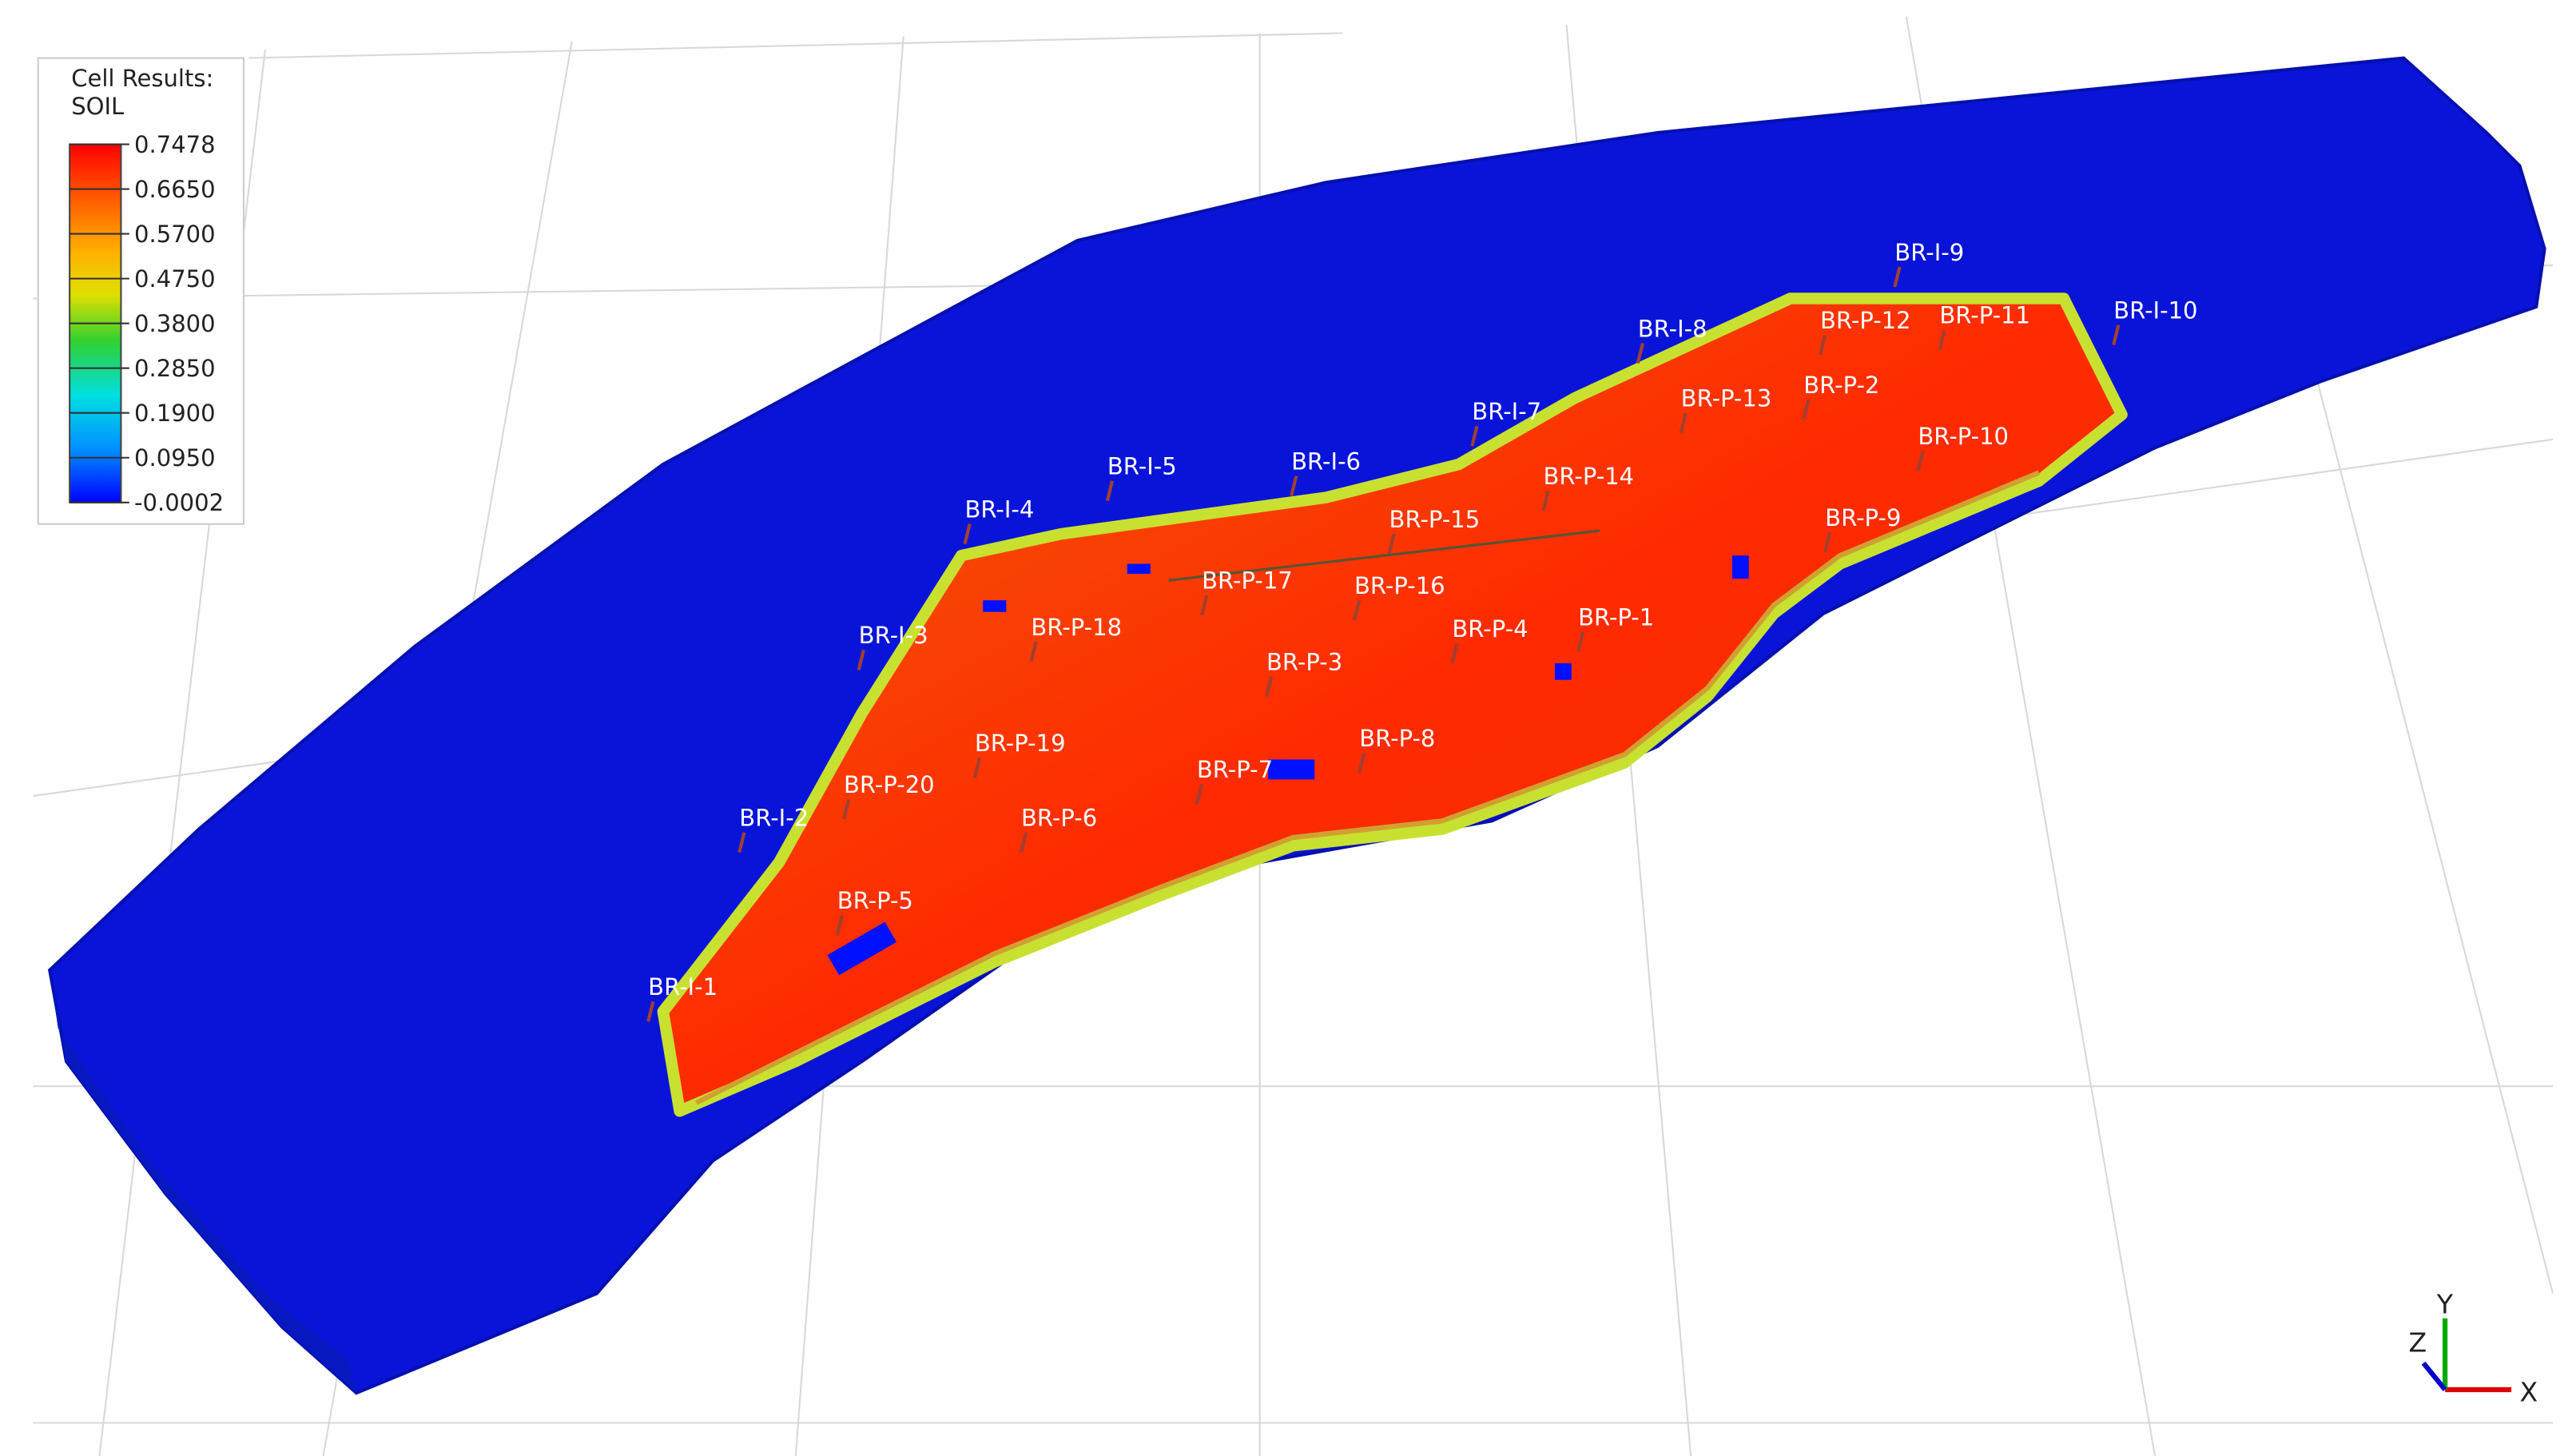  Describe the element at coordinates (1384, 555) in the screenshot. I see `fault-line` at that location.